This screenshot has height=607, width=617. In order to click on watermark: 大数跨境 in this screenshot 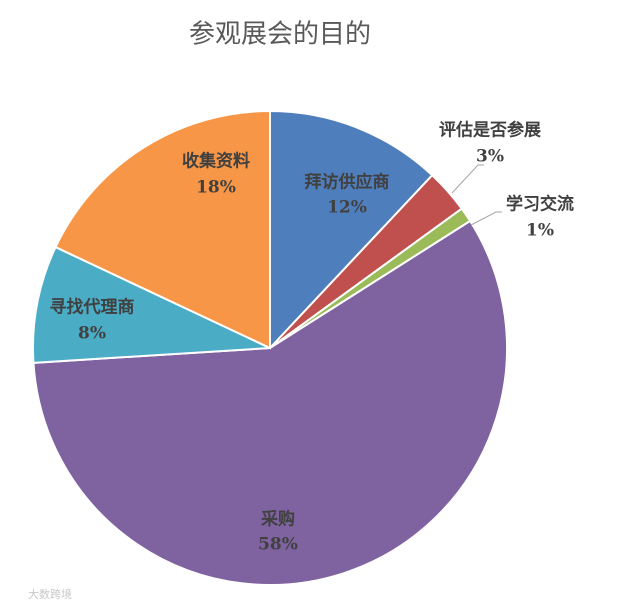, I will do `click(50, 594)`.